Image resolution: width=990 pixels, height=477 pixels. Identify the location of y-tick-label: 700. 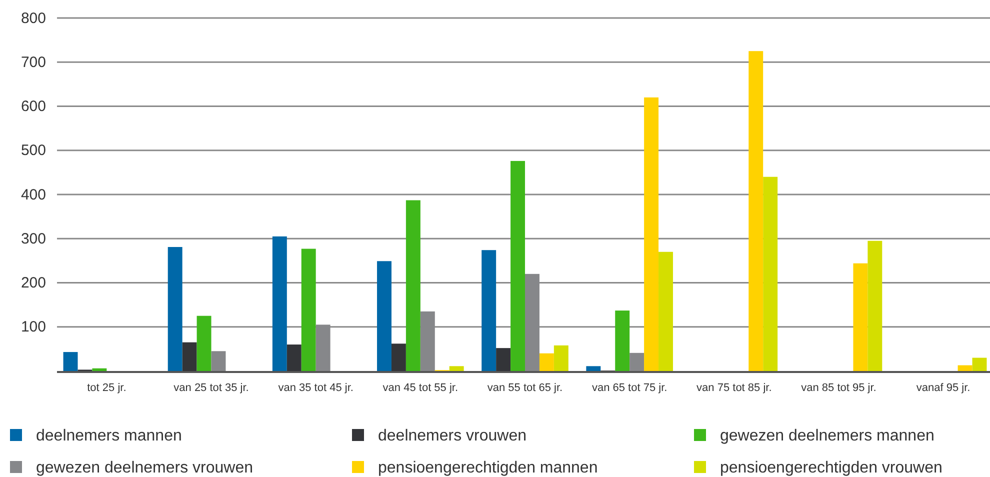
(33, 62).